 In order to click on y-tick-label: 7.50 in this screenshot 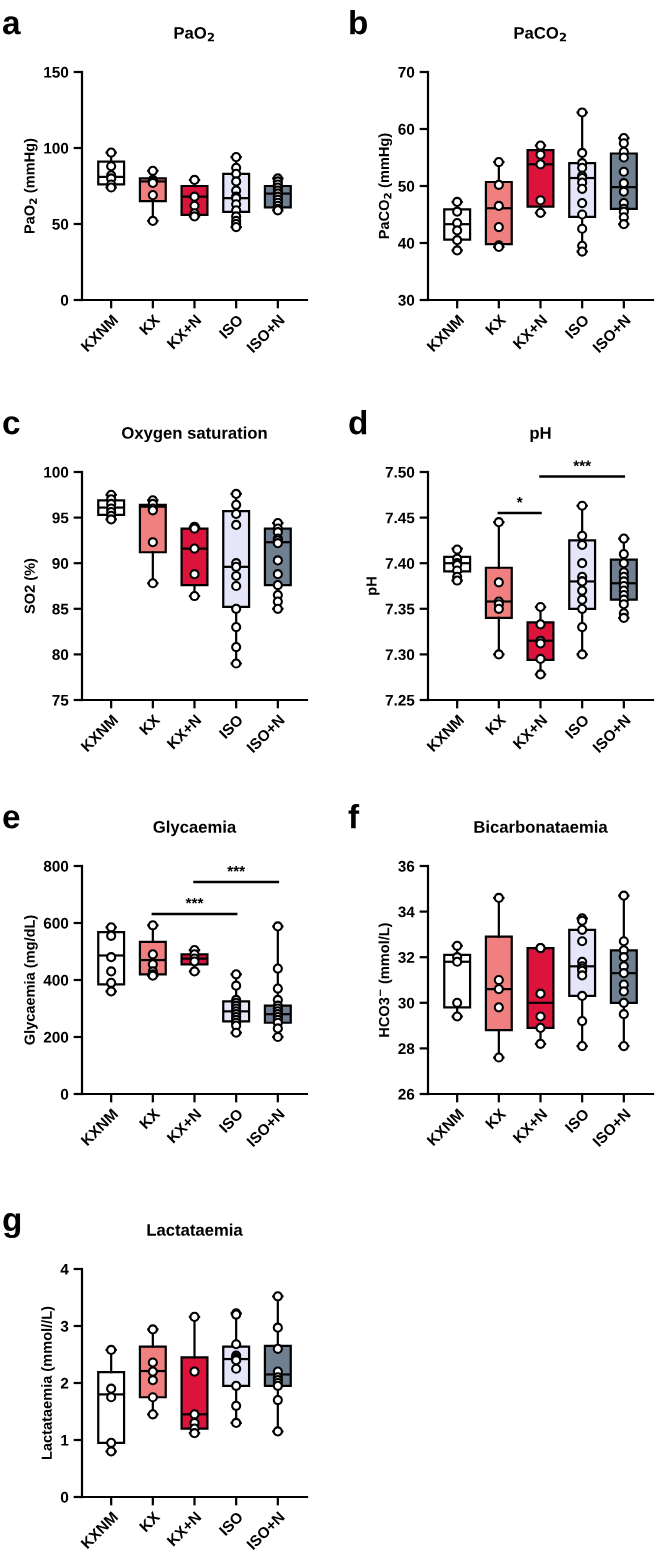, I will do `click(400, 472)`.